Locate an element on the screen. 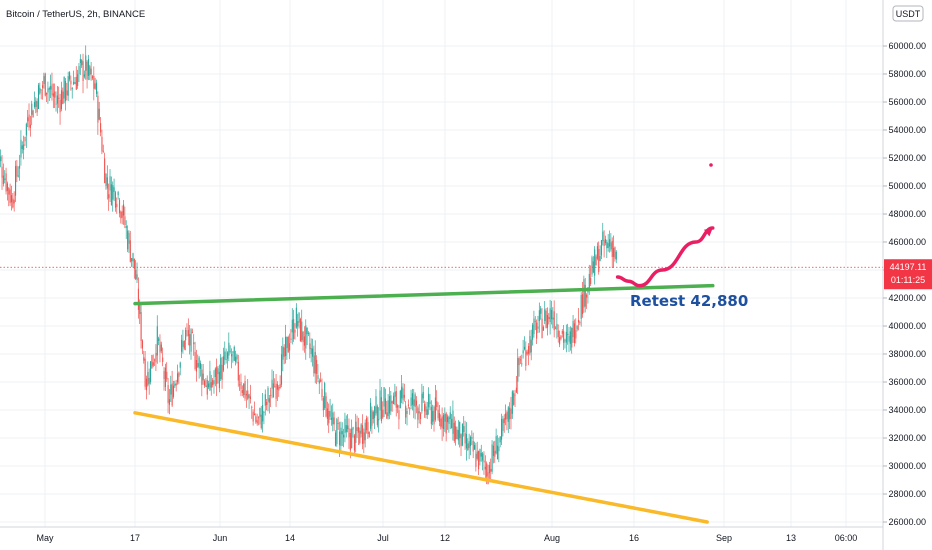 This screenshot has width=932, height=550. x-tick-label: May is located at coordinates (45, 538).